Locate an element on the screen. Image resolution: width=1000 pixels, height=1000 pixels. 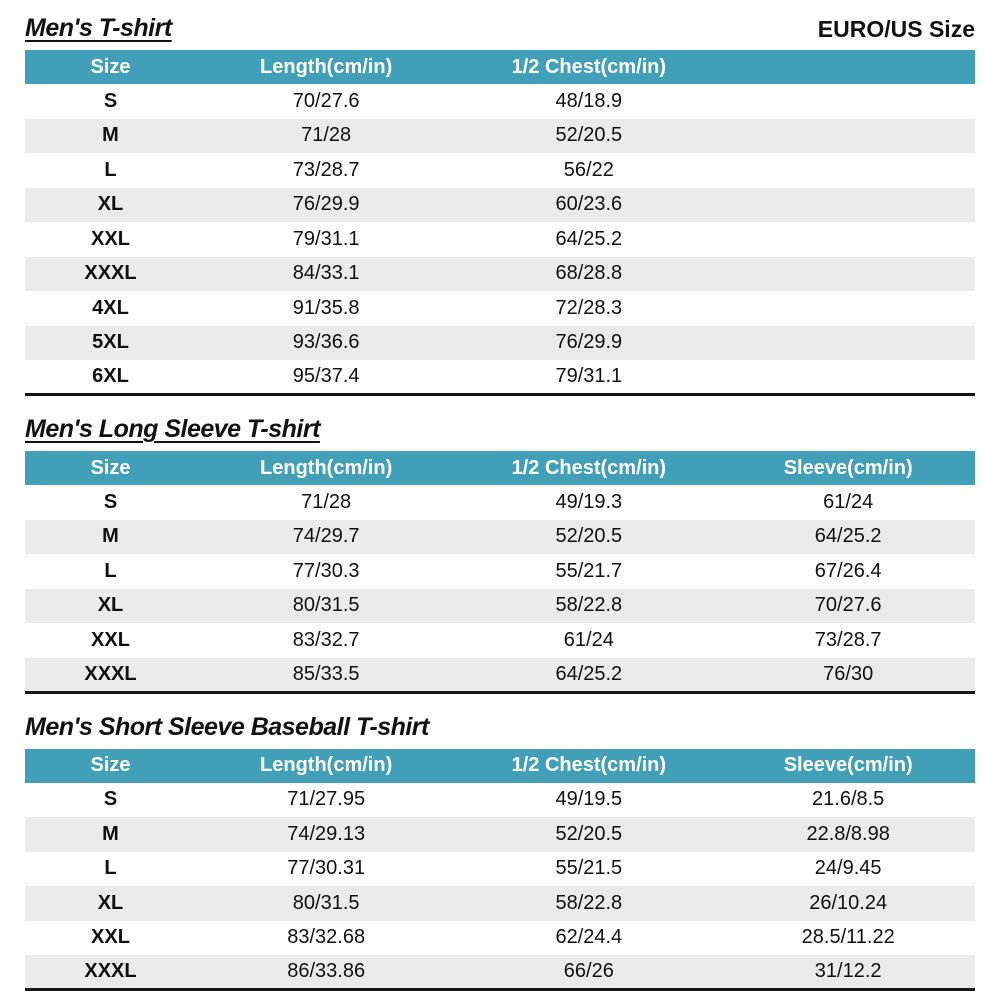
table-row: 6XL 95/37.4 79/31.1 is located at coordinates (500, 377).